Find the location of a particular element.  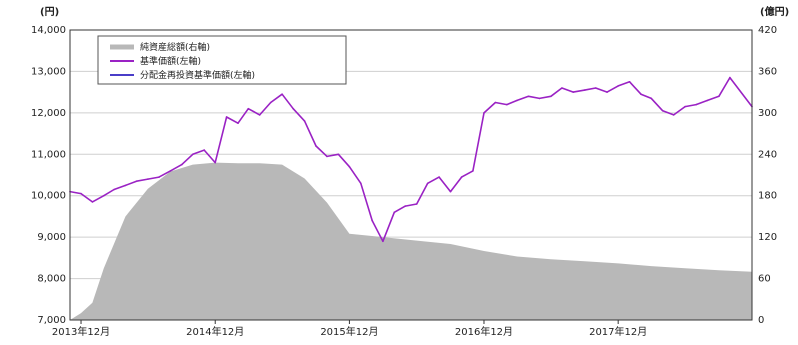

left-tick-label: 10,000 is located at coordinates (48, 196).